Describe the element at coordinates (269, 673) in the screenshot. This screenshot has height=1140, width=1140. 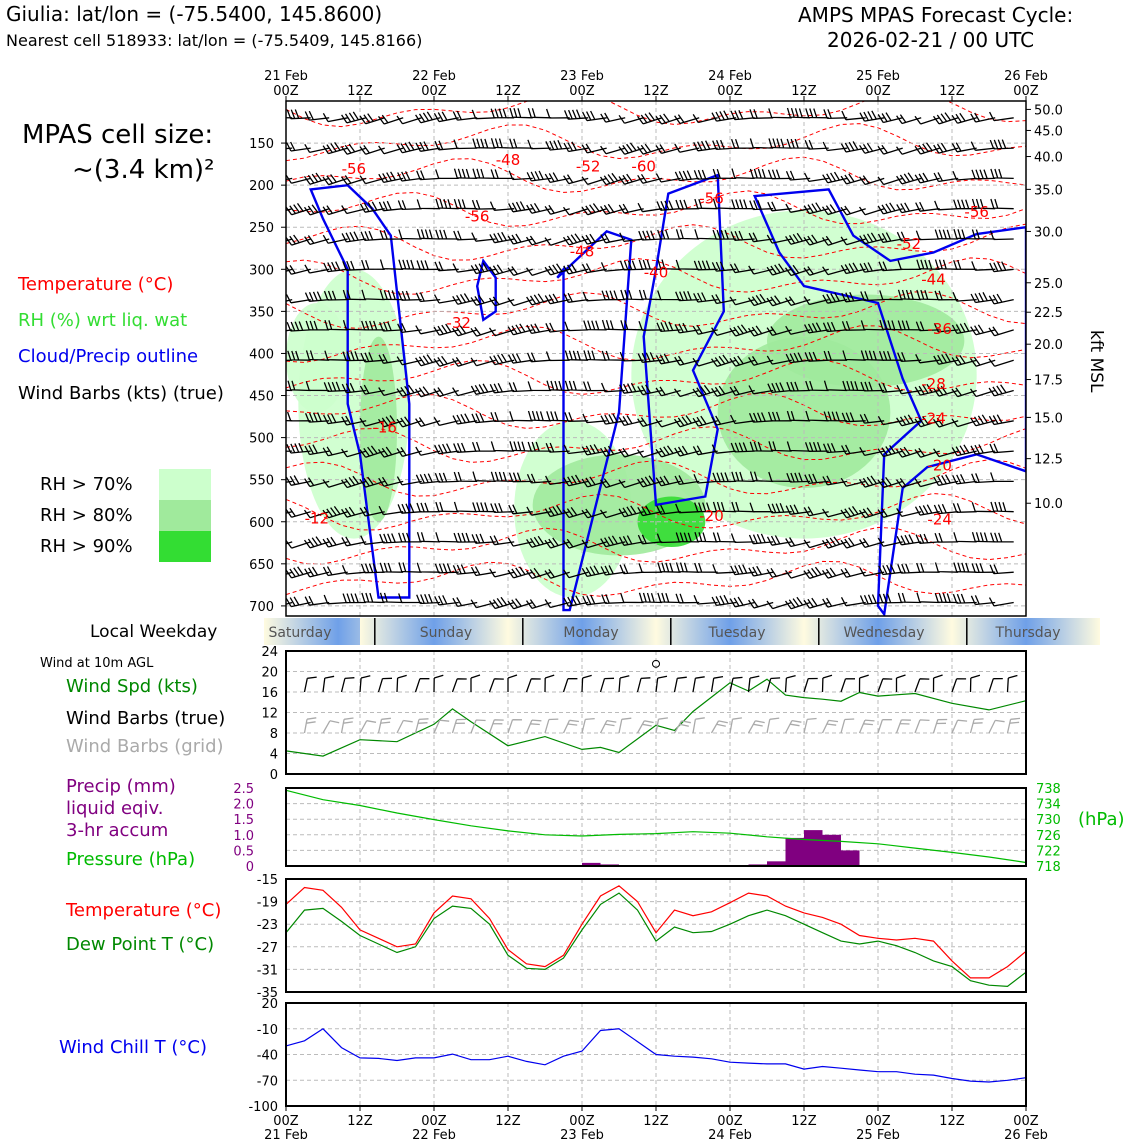
I see `wind-panel-tick-label: 20` at that location.